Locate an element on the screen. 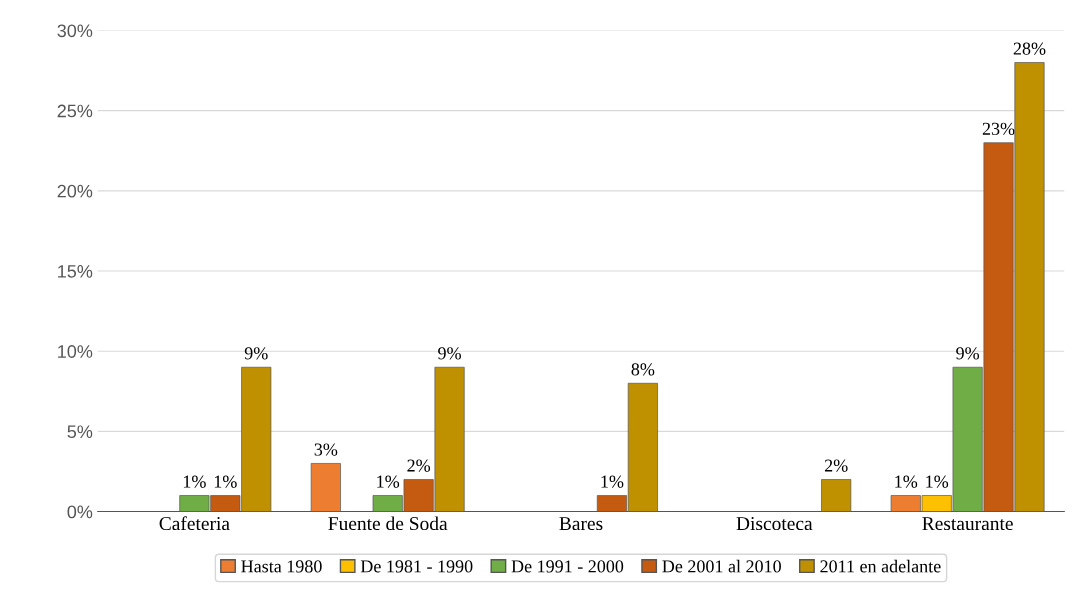  x-tick-label: Fuente de Soda is located at coordinates (388, 523).